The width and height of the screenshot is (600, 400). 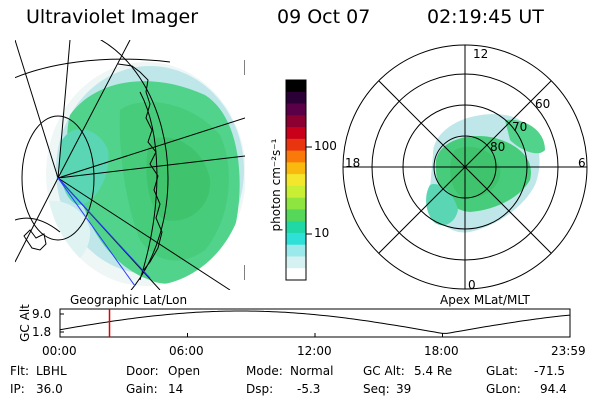 I want to click on mode-label: Mode:, so click(x=264, y=371).